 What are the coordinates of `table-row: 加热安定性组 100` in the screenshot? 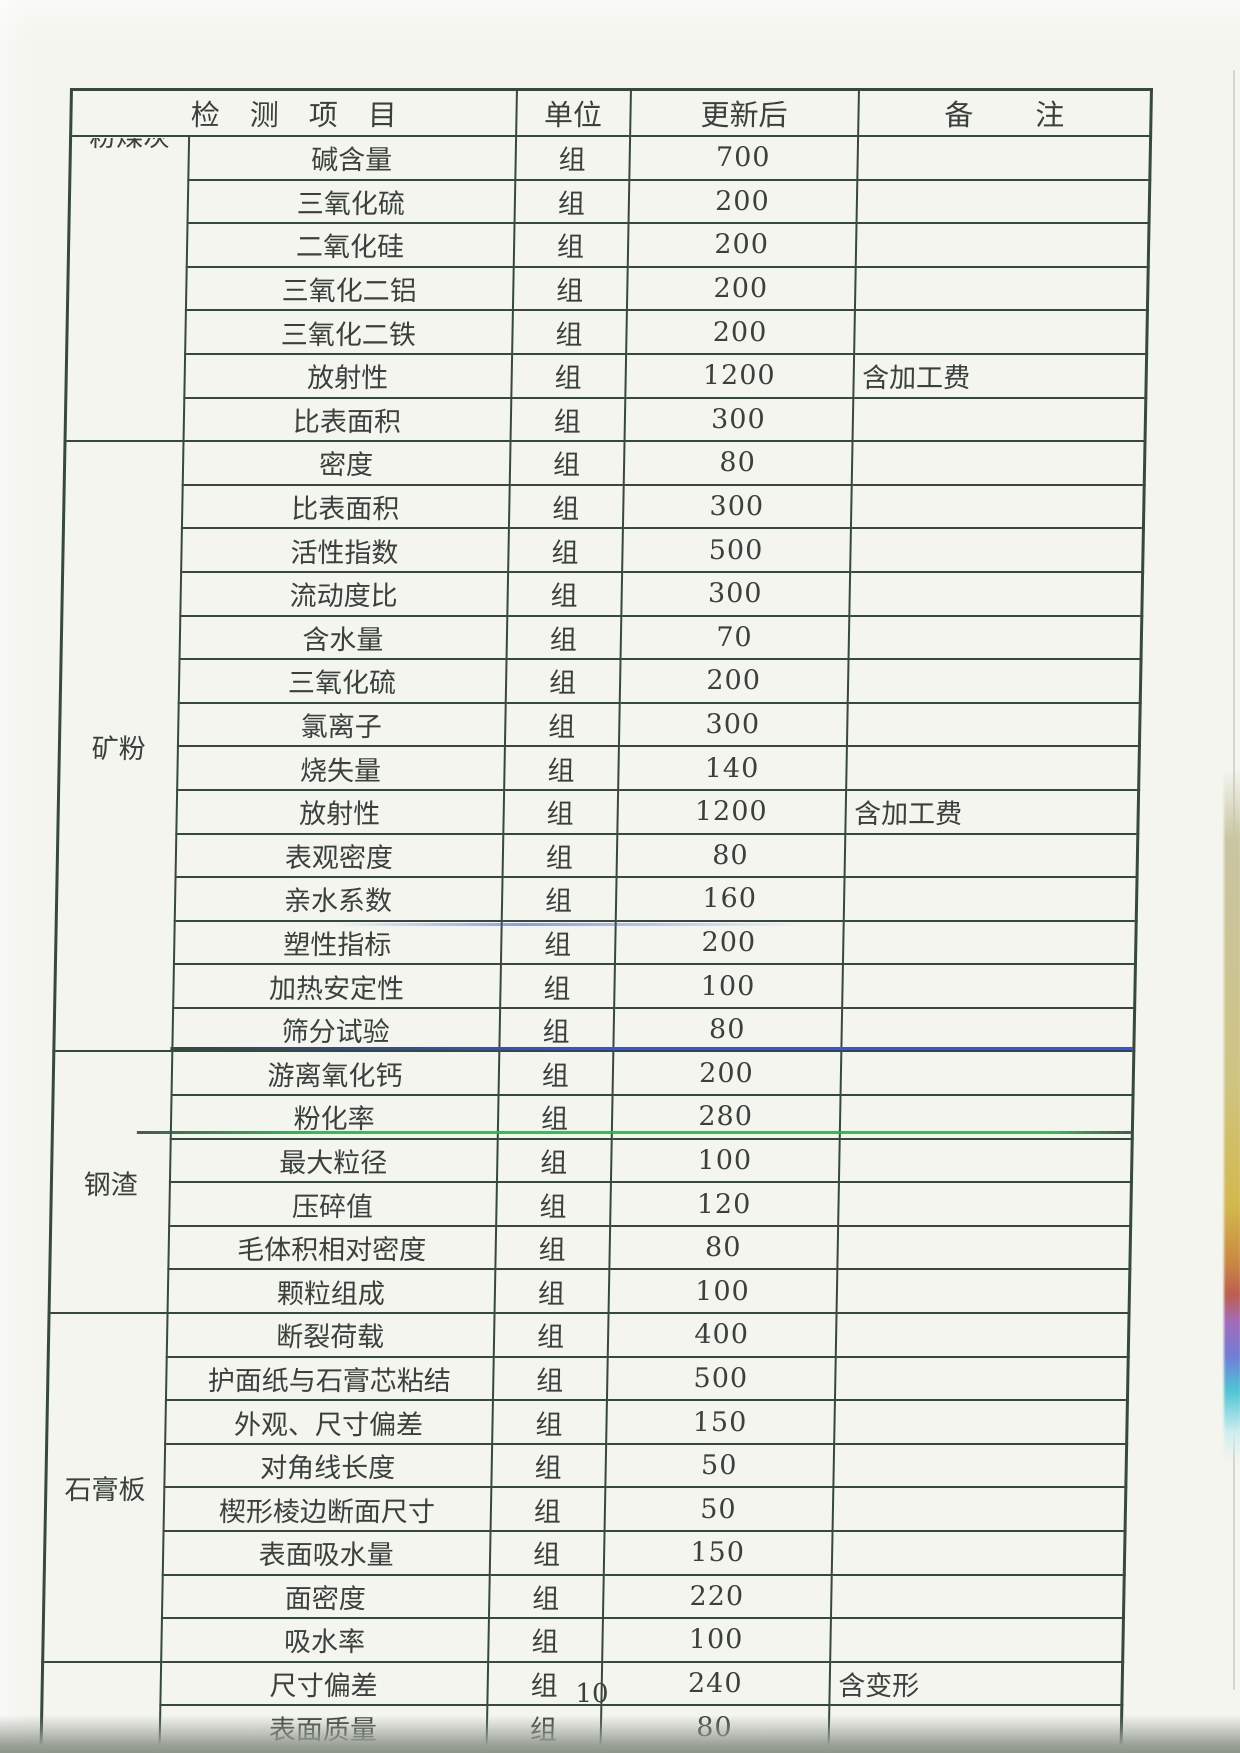 It's located at (595, 986).